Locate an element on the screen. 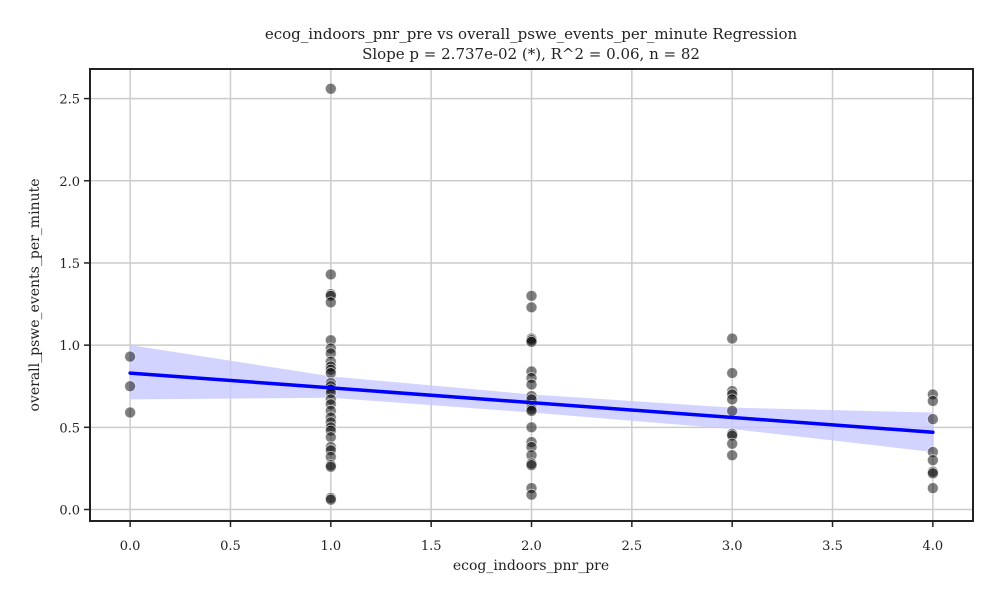 Image resolution: width=1000 pixels, height=600 pixels. x-tick-label: 4.0 is located at coordinates (933, 546).